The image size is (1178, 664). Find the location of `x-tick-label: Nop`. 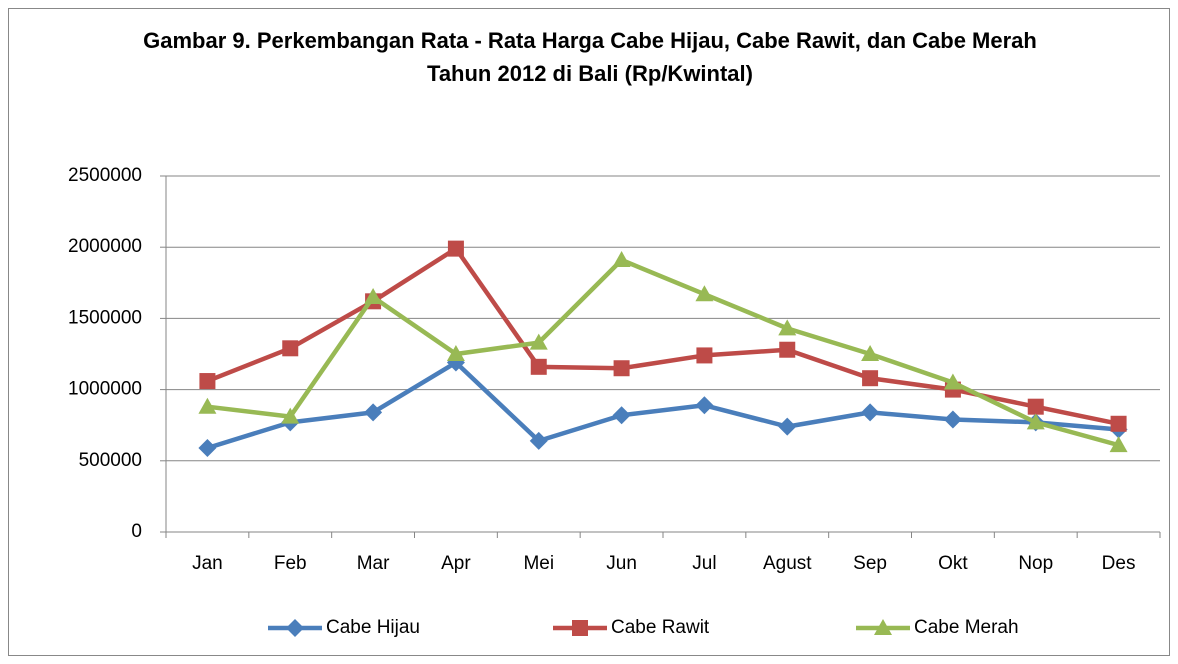

x-tick-label: Nop is located at coordinates (1035, 563).